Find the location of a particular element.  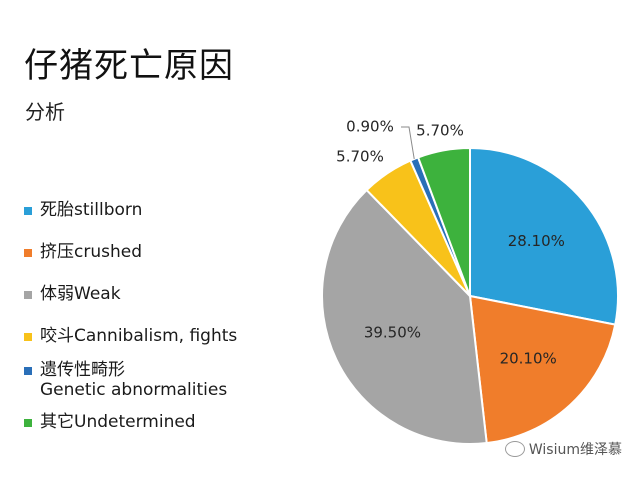

chart-subtitle: 分析 is located at coordinates (45, 112).